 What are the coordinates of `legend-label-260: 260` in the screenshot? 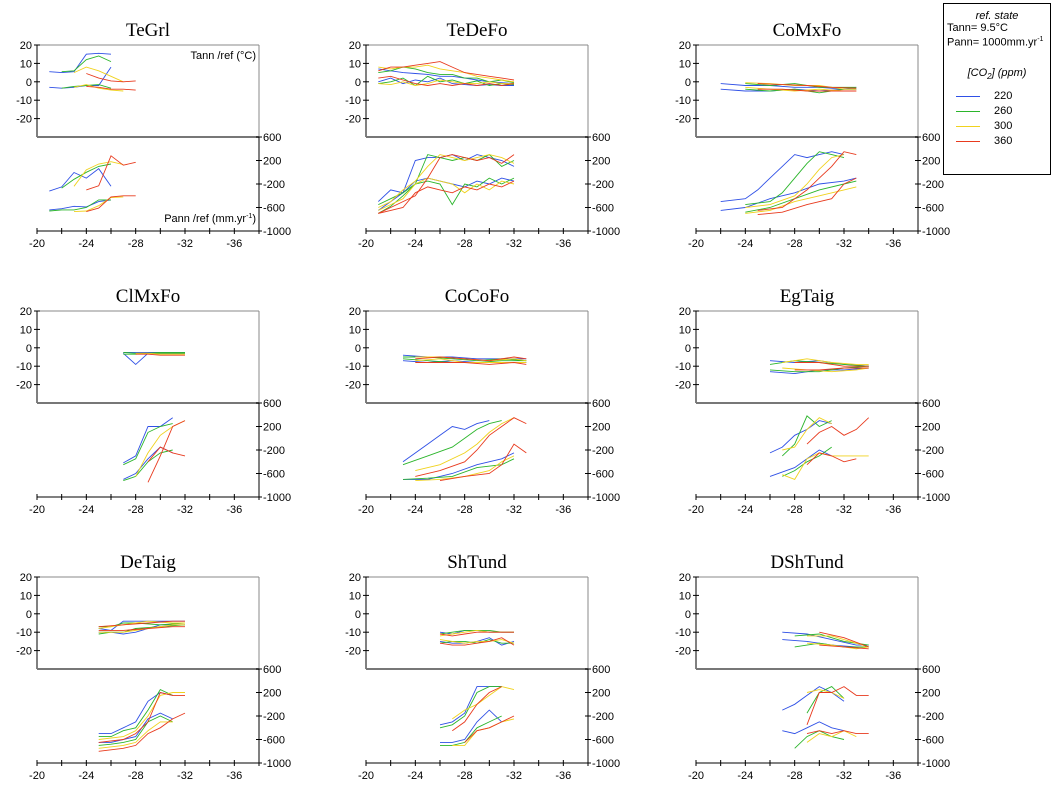 It's located at (1003, 111).